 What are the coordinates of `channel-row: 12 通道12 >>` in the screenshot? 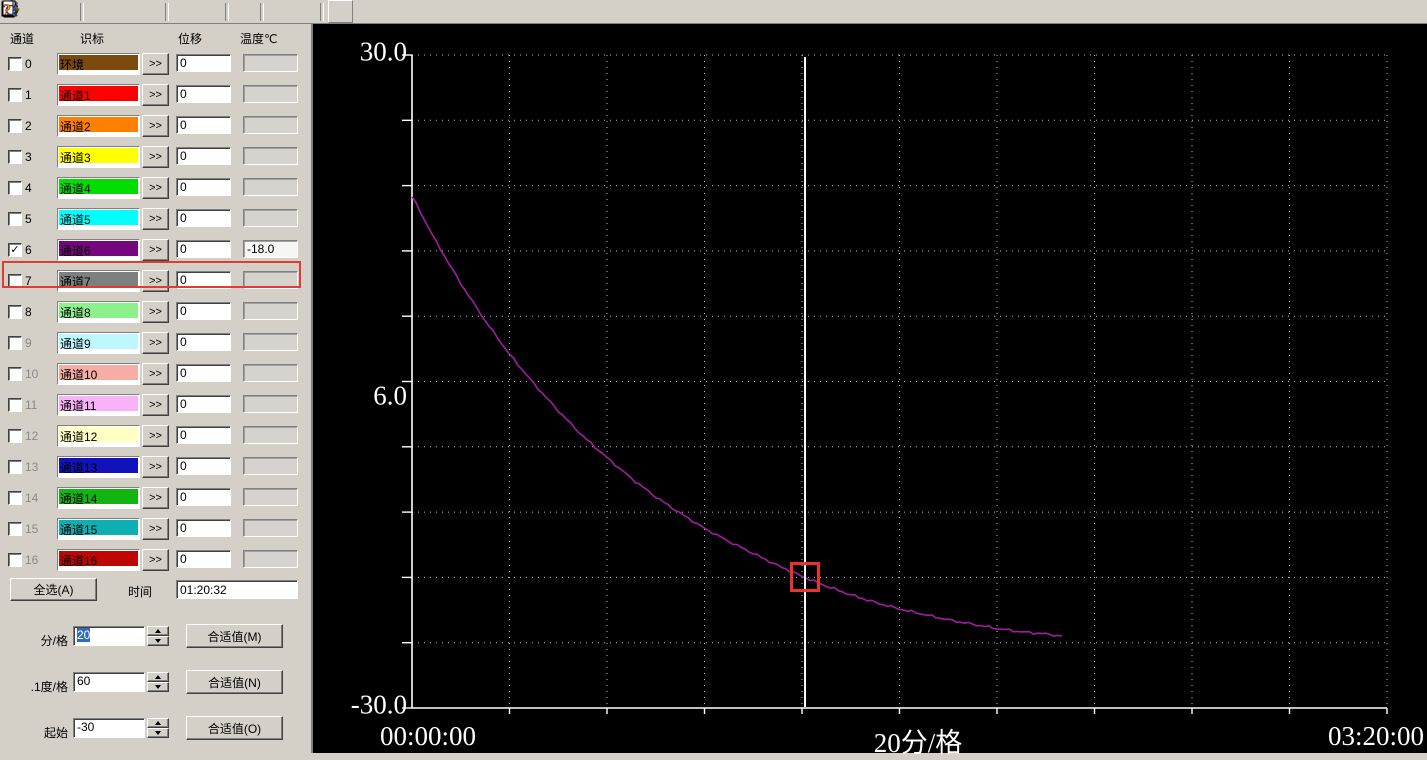 It's located at (155, 437).